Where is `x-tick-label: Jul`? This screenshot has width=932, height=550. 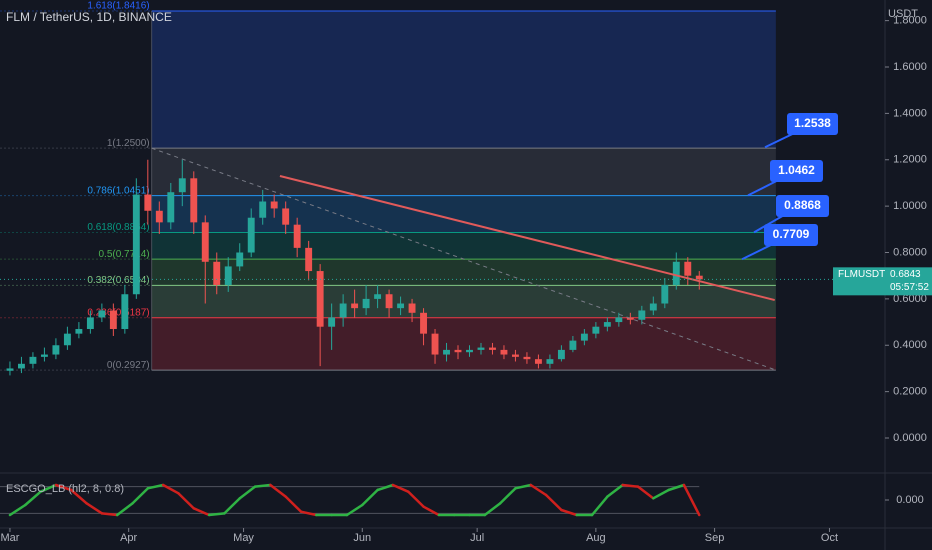 x-tick-label: Jul is located at coordinates (477, 538).